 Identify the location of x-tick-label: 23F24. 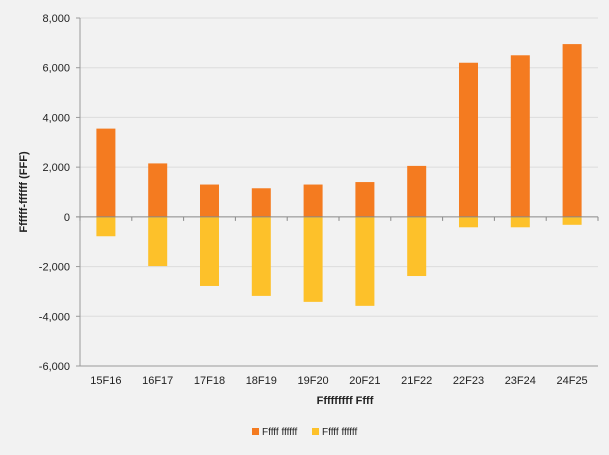
(520, 381).